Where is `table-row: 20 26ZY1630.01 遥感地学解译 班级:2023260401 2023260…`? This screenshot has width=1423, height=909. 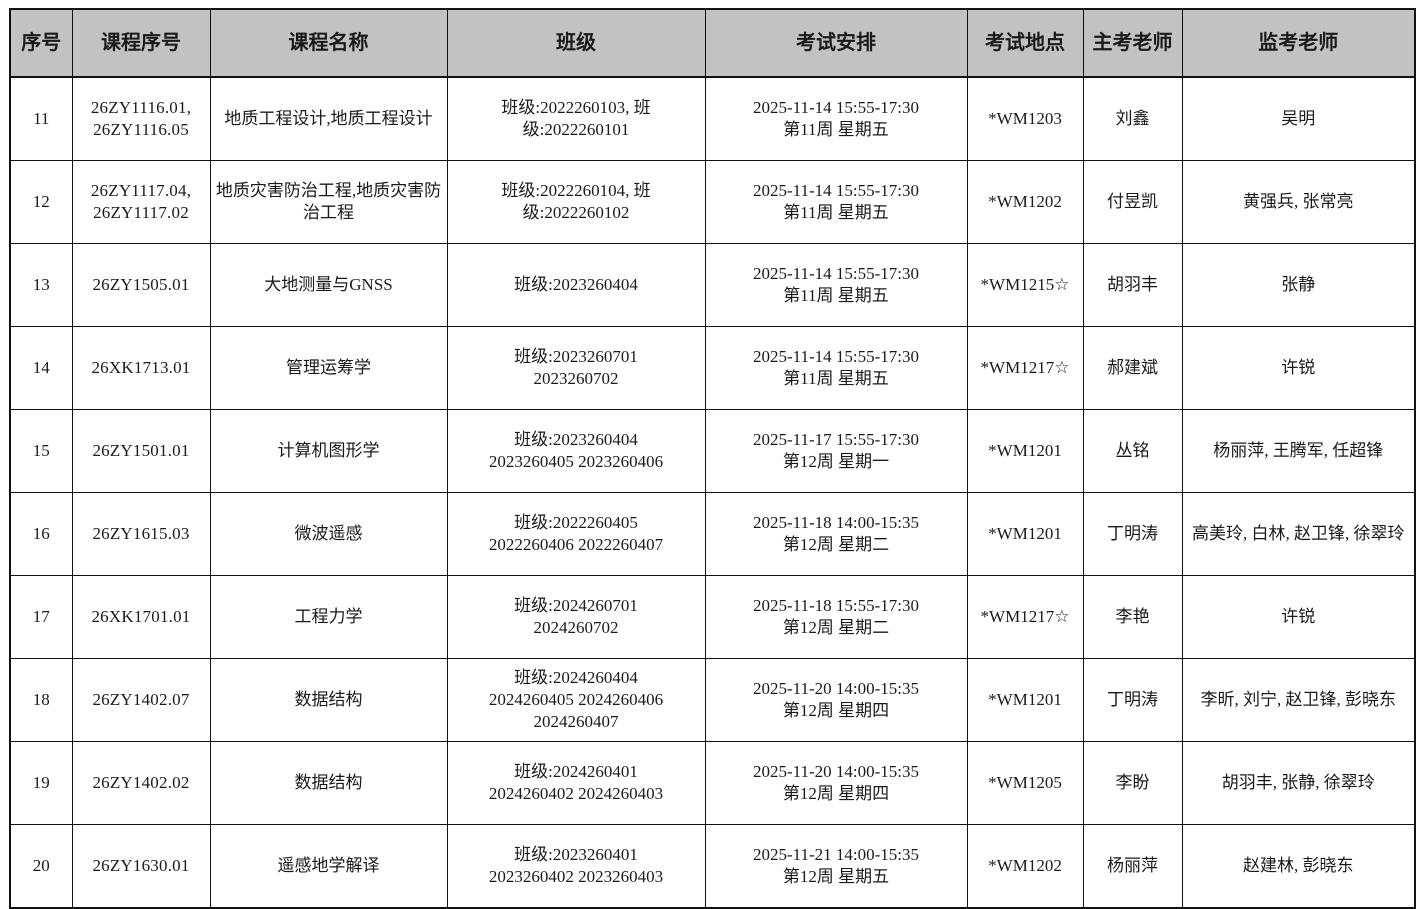 table-row: 20 26ZY1630.01 遥感地学解译 班级:2023260401 2023260… is located at coordinates (712, 866).